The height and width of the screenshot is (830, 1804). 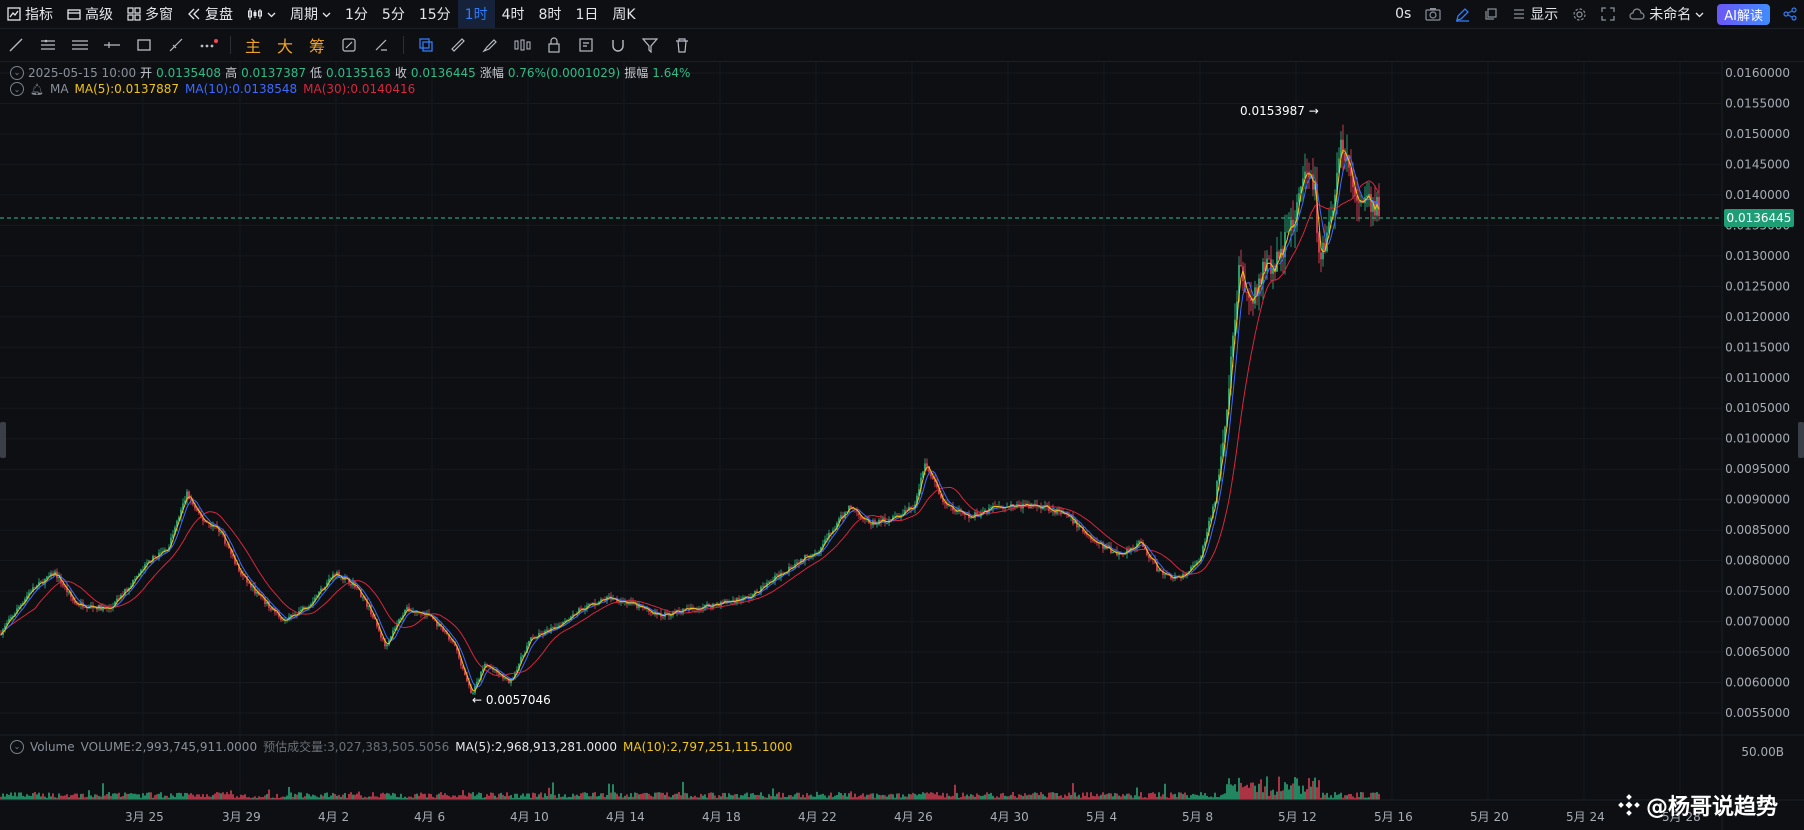 I want to click on camera-button, so click(x=1433, y=14).